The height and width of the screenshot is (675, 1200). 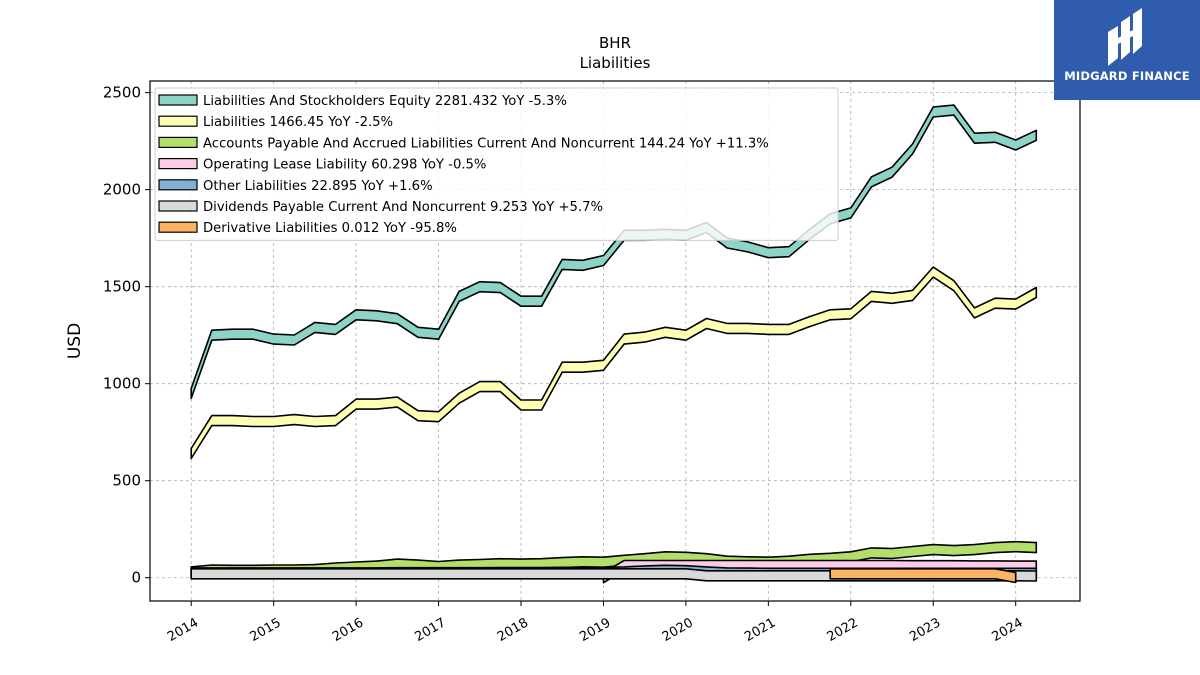 I want to click on x-tick-label: 2023, so click(x=925, y=630).